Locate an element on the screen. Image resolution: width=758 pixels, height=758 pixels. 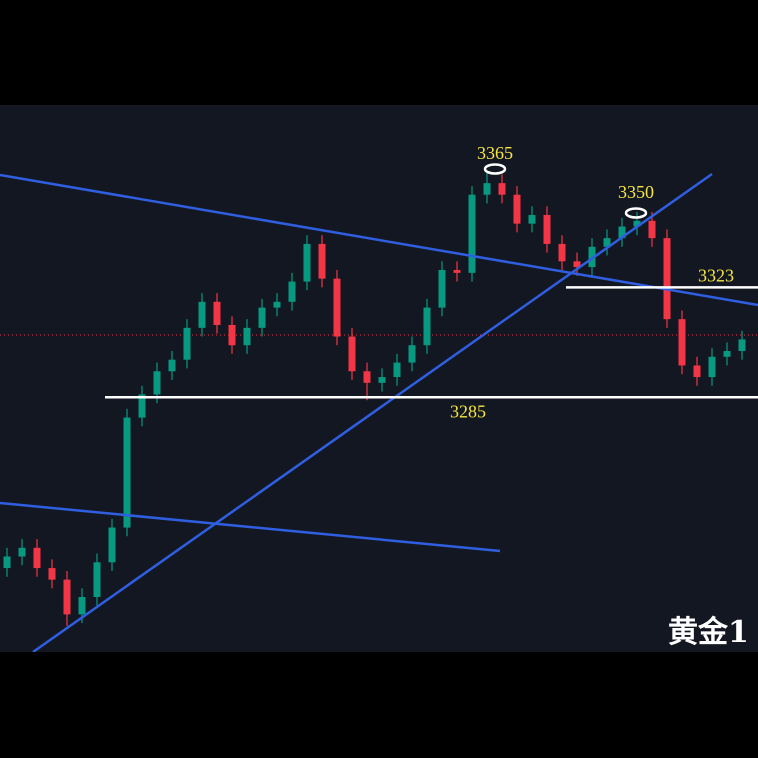
annotation-label: 3285 is located at coordinates (468, 411).